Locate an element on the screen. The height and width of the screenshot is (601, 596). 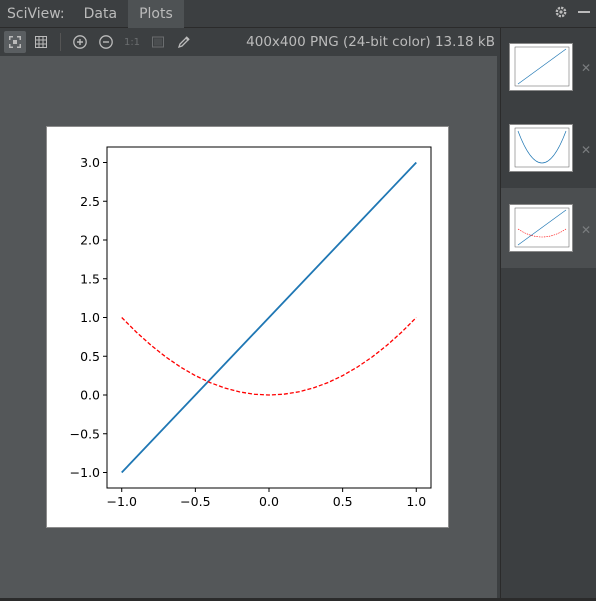
x-tick-label: 1.0 is located at coordinates (416, 501).